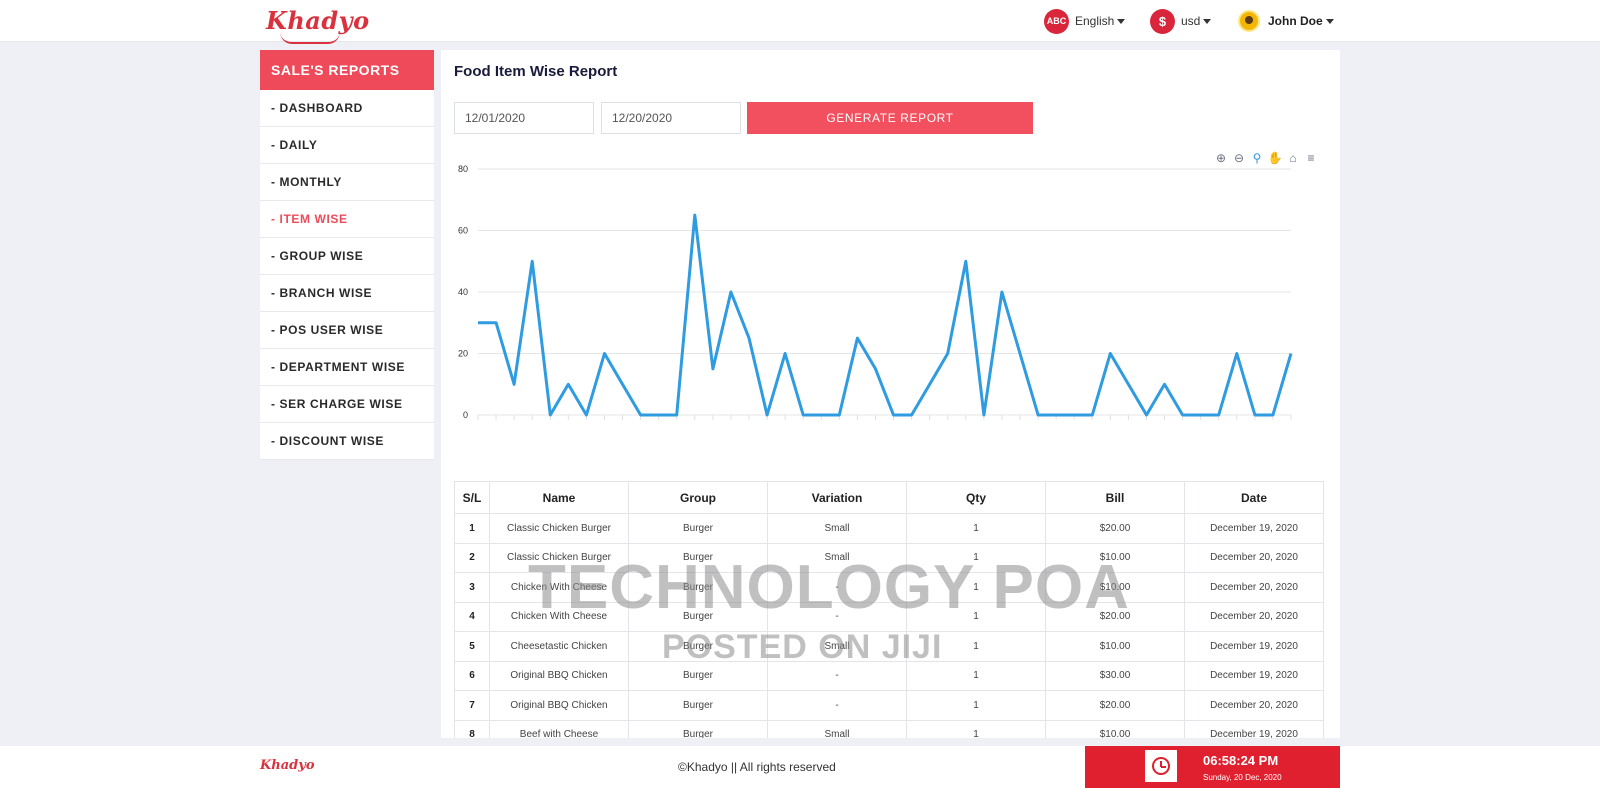 Image resolution: width=1600 pixels, height=788 pixels. I want to click on cell-name: Classic Chicken Burger, so click(559, 557).